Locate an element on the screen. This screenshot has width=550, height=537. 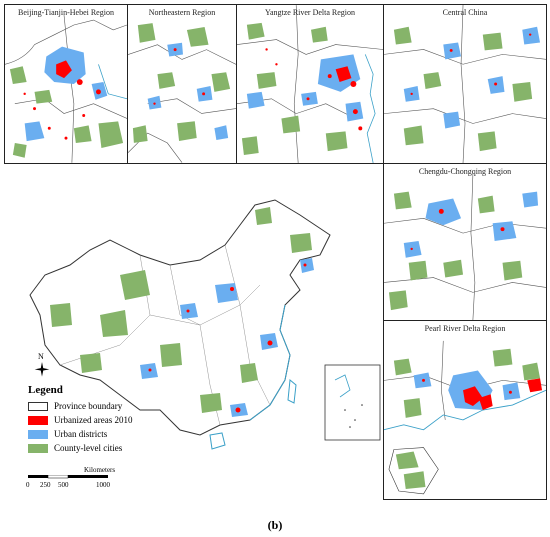
panel-title-bth: Beijing-Tianjin-Hebei Region is located at coordinates (66, 12).